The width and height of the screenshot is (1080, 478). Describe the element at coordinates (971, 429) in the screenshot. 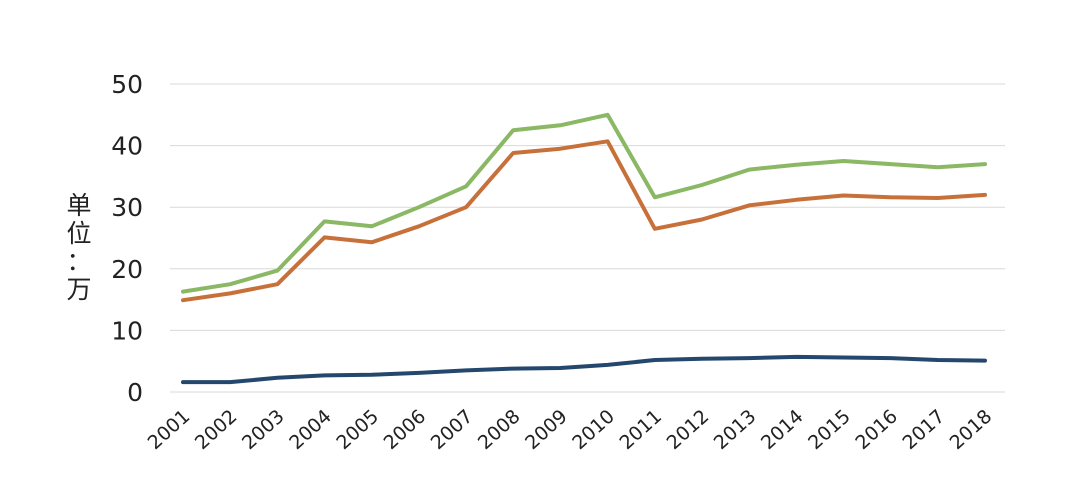

I see `x-tick-label: 2018` at that location.